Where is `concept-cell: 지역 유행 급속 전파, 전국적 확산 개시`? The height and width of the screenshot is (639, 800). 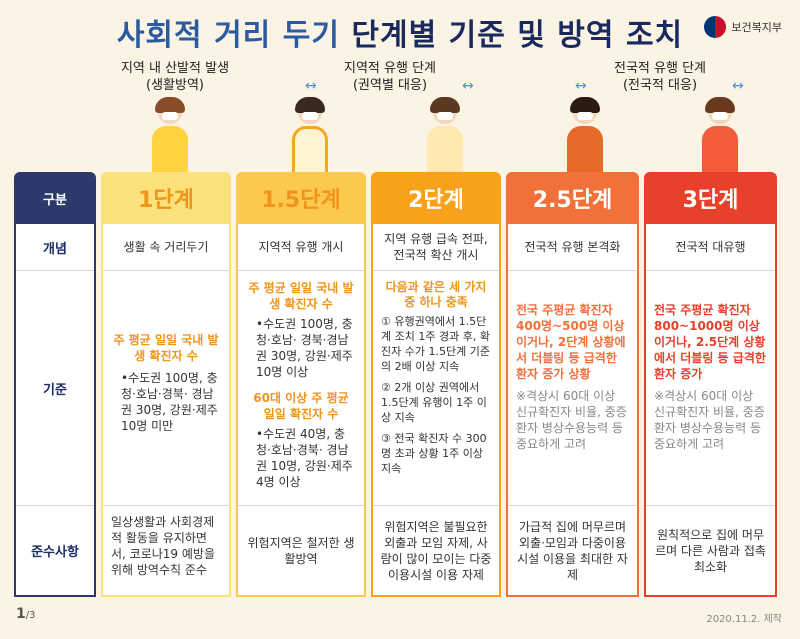 concept-cell: 지역 유행 급속 전파, 전국적 확산 개시 is located at coordinates (436, 247).